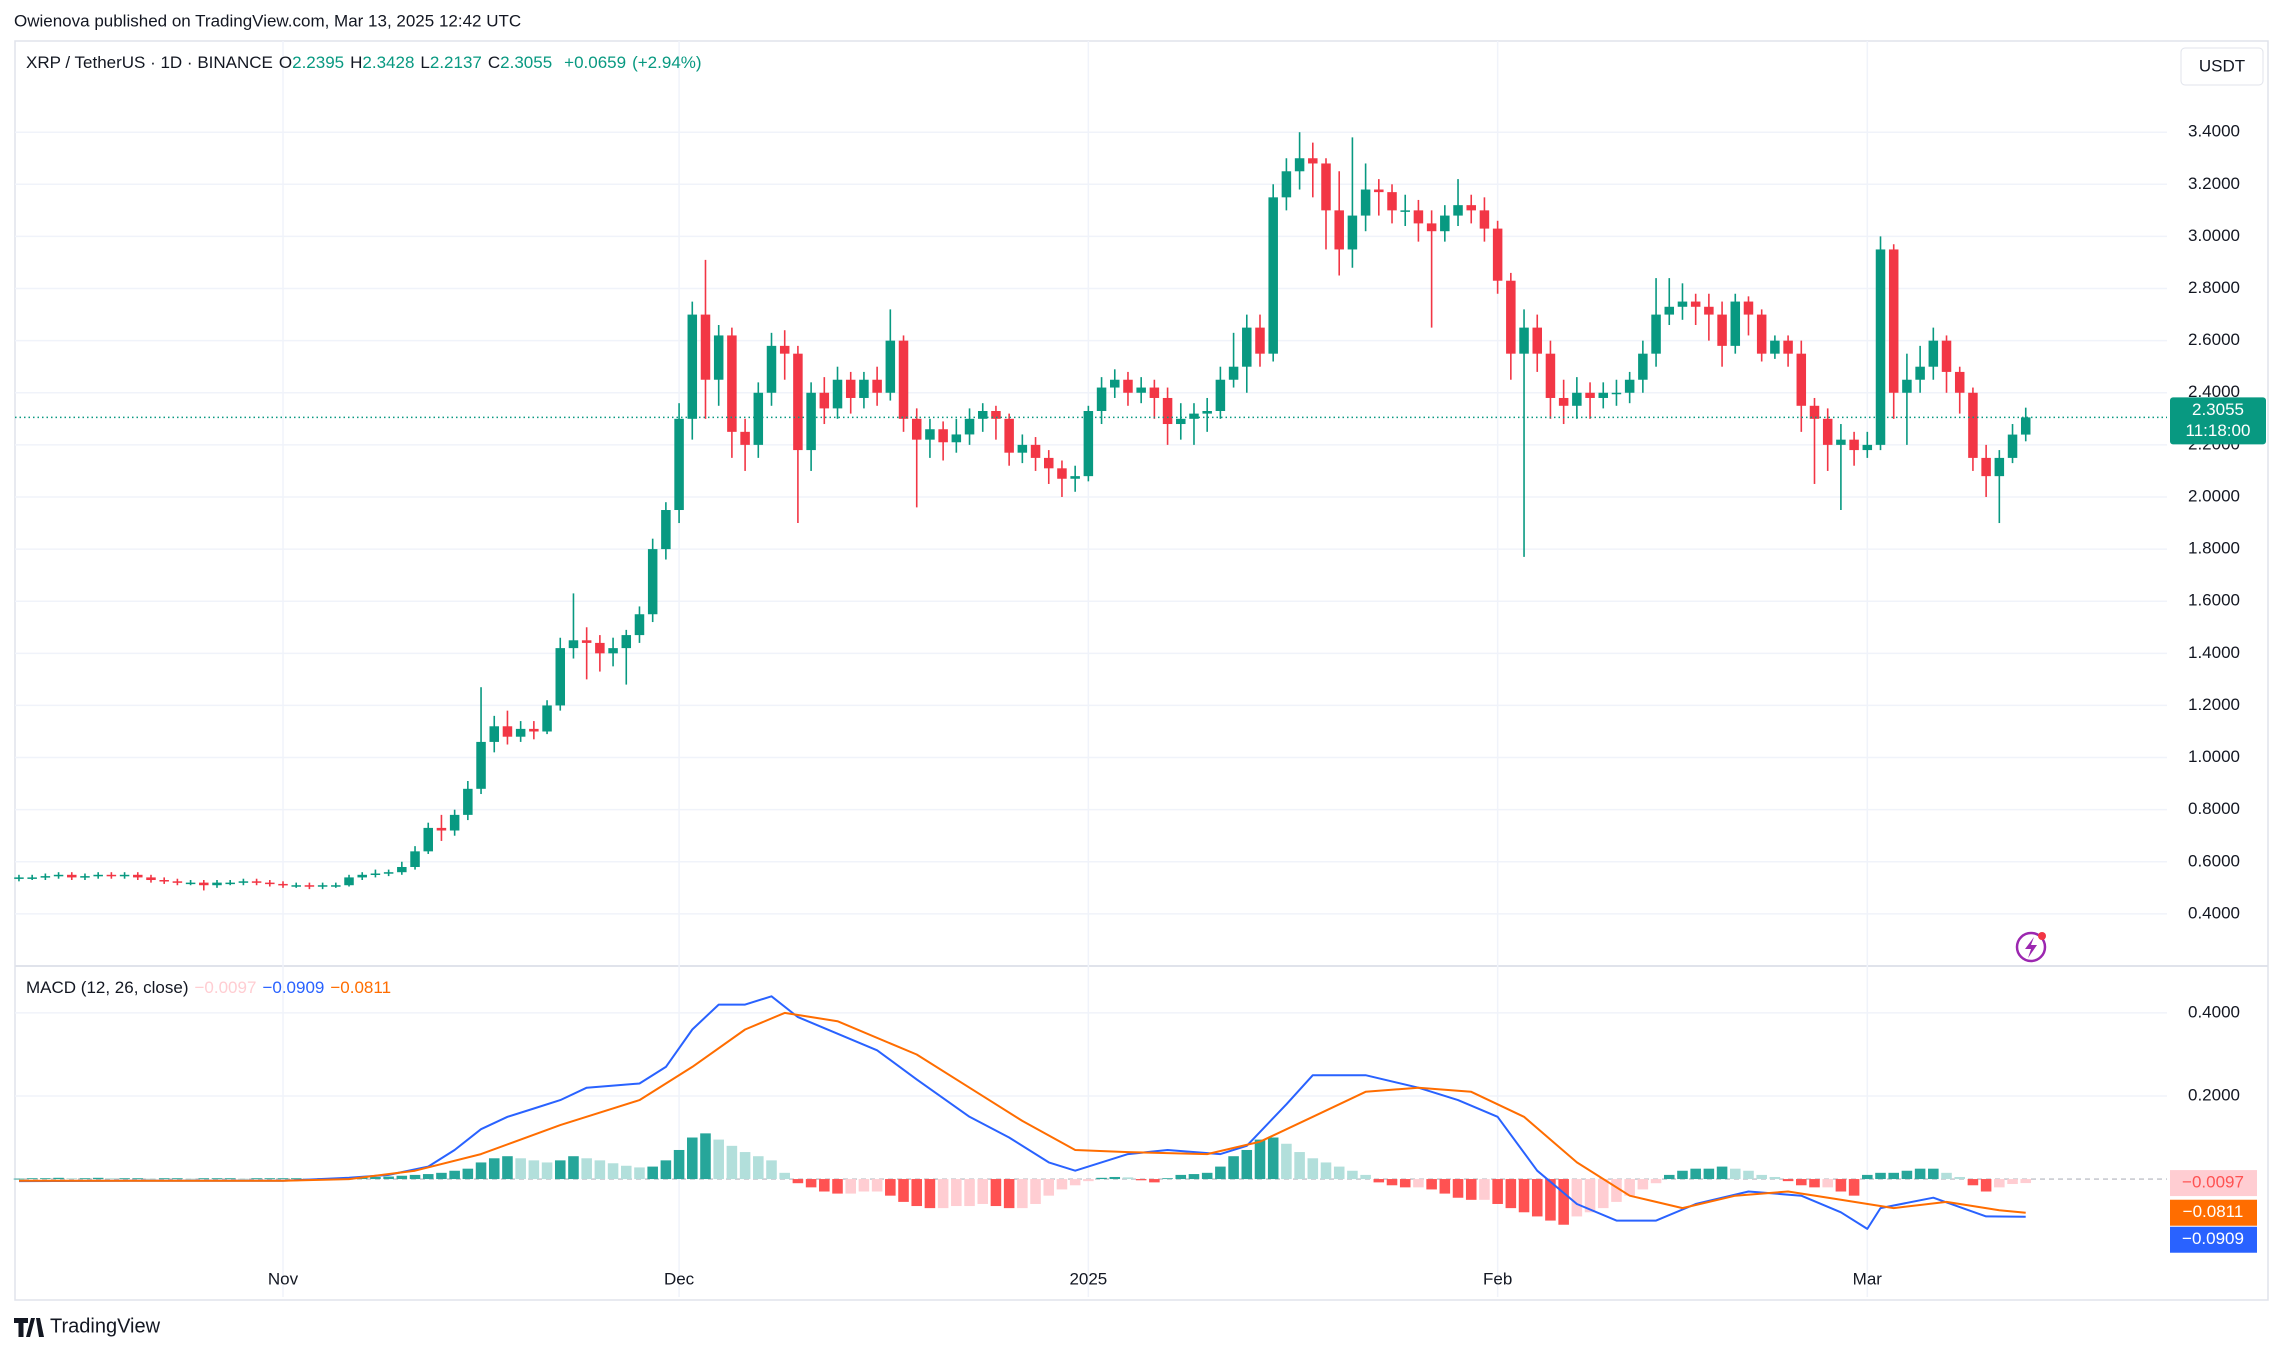  I want to click on y-tick-label: 1.2000, so click(2214, 704).